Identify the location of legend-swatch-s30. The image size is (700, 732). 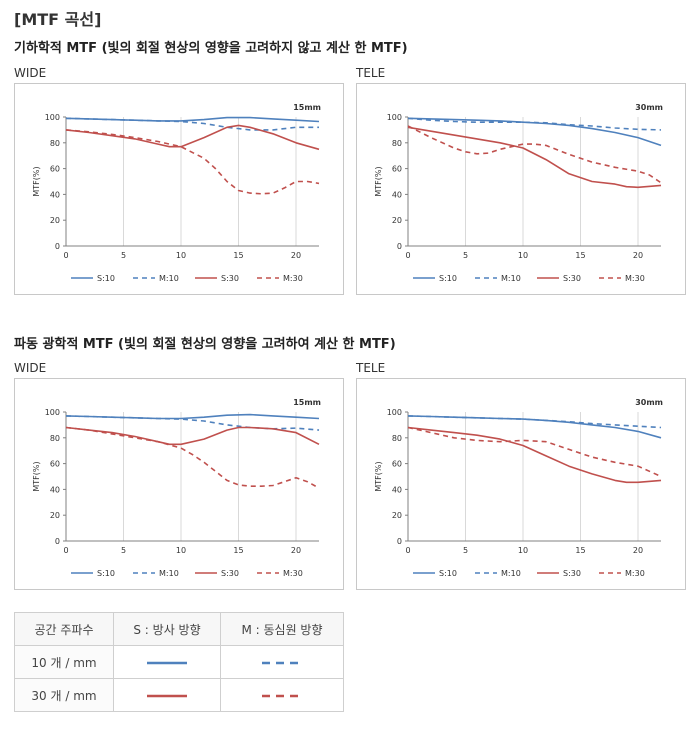
(167, 695).